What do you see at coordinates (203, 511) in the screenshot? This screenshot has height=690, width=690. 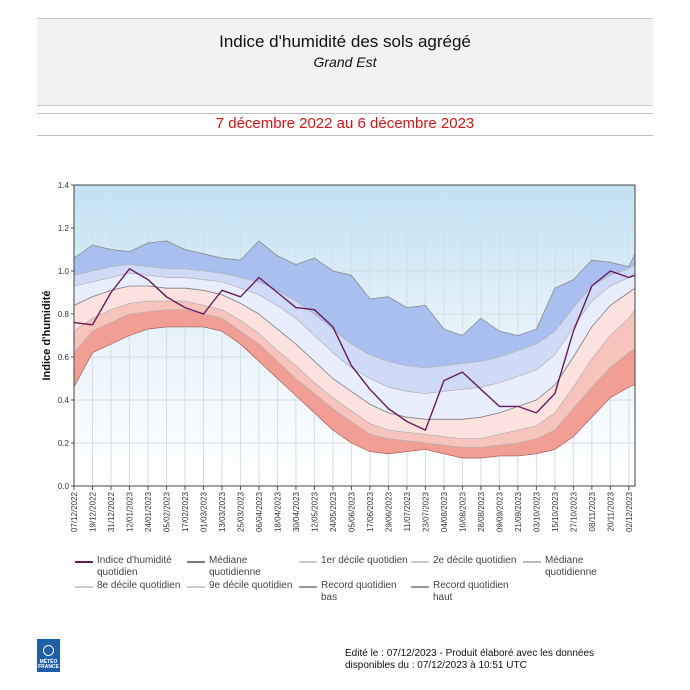 I see `x-tick-label: 01/03/2023` at bounding box center [203, 511].